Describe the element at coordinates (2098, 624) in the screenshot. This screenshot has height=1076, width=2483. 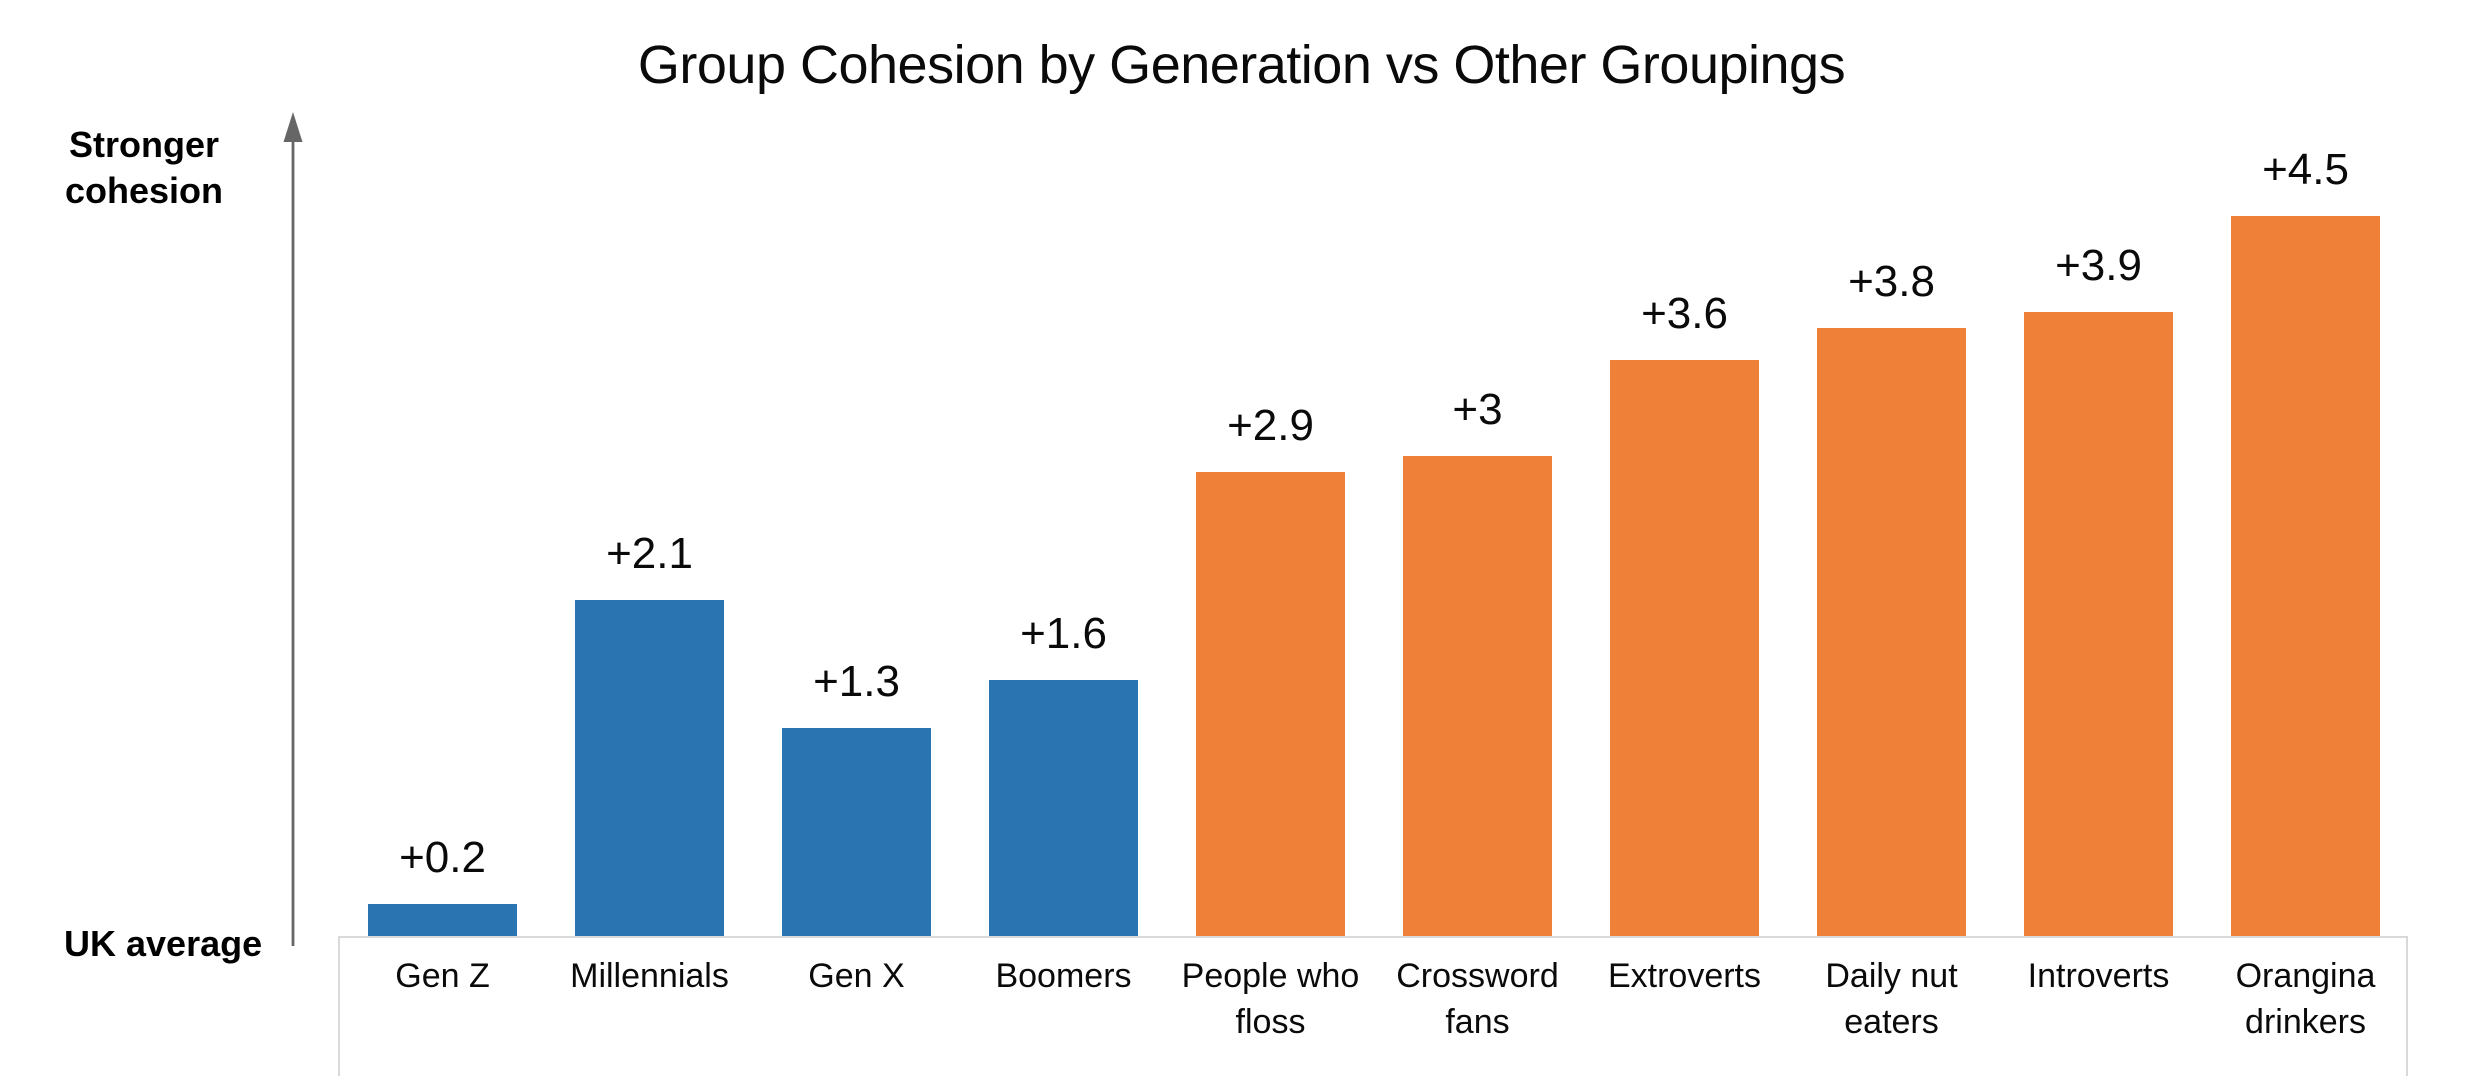
I see `bar-introverts` at that location.